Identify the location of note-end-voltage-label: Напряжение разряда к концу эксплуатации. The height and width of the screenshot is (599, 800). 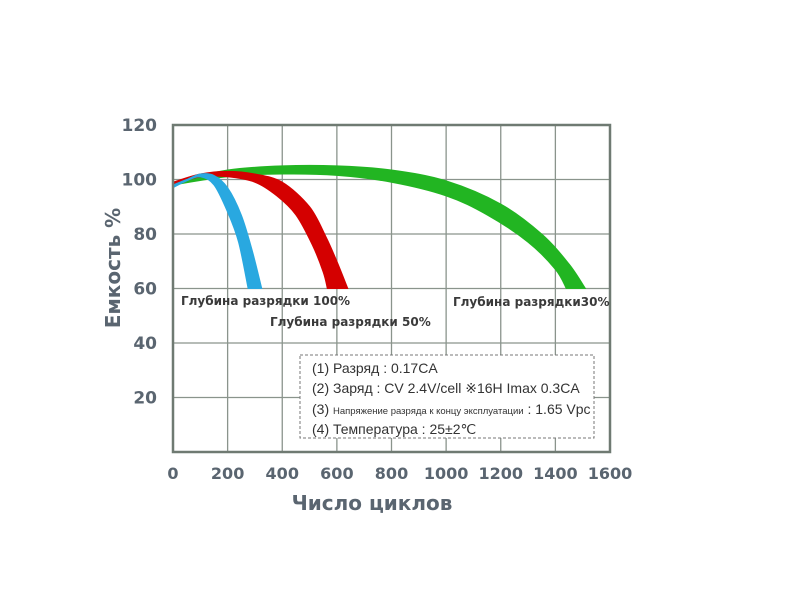
(428, 411).